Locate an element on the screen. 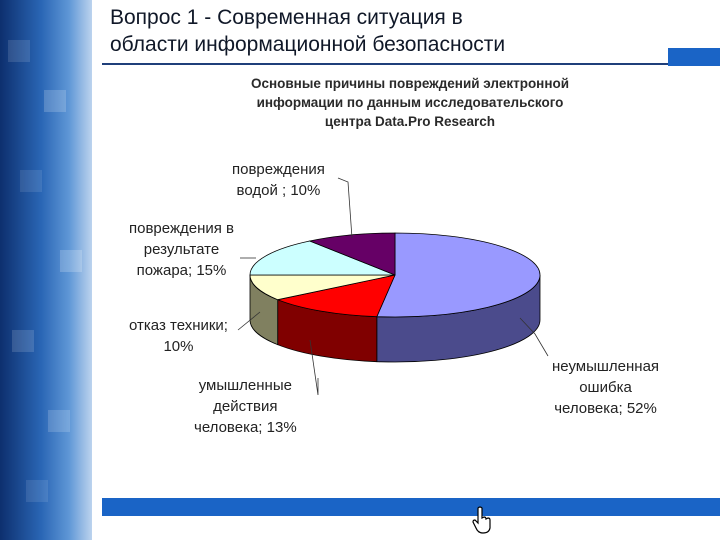  slice-label-line: неумышленная is located at coordinates (606, 366).